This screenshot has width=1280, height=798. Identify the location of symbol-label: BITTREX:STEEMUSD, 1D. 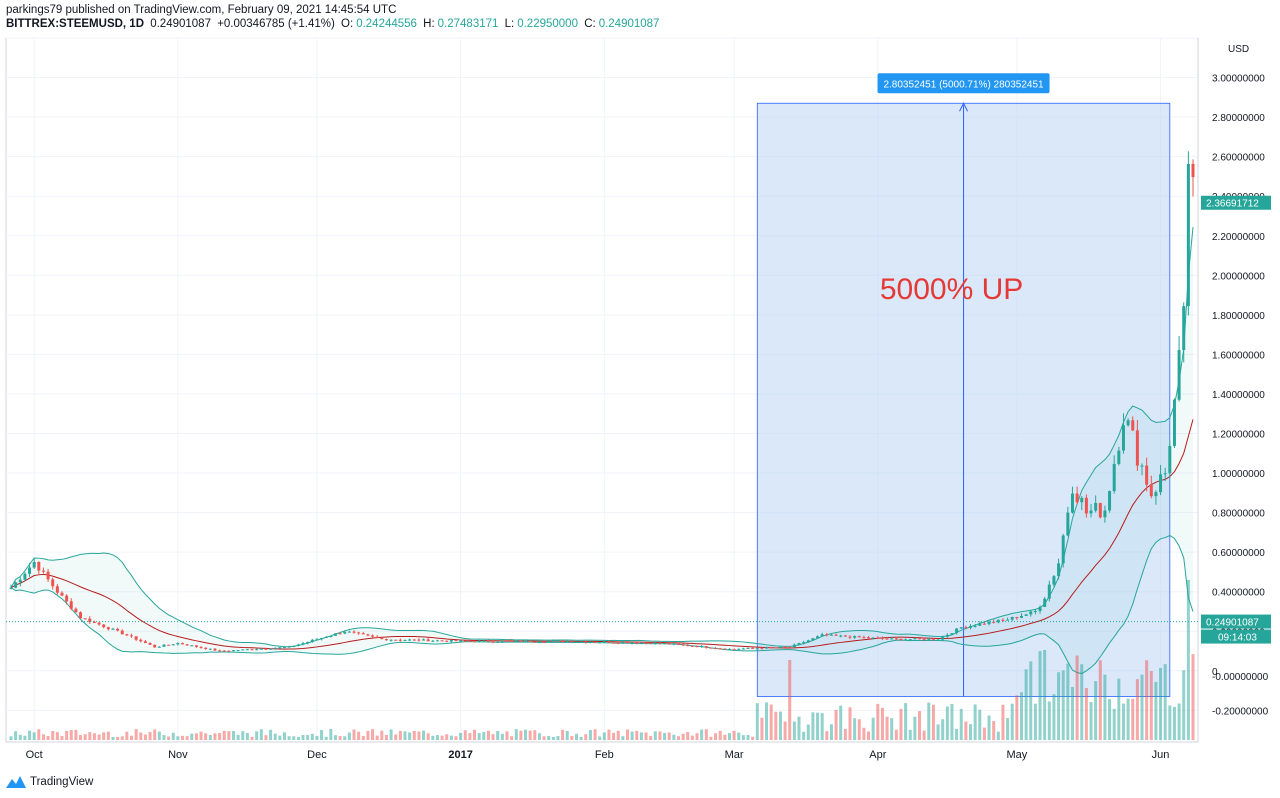
(75, 24).